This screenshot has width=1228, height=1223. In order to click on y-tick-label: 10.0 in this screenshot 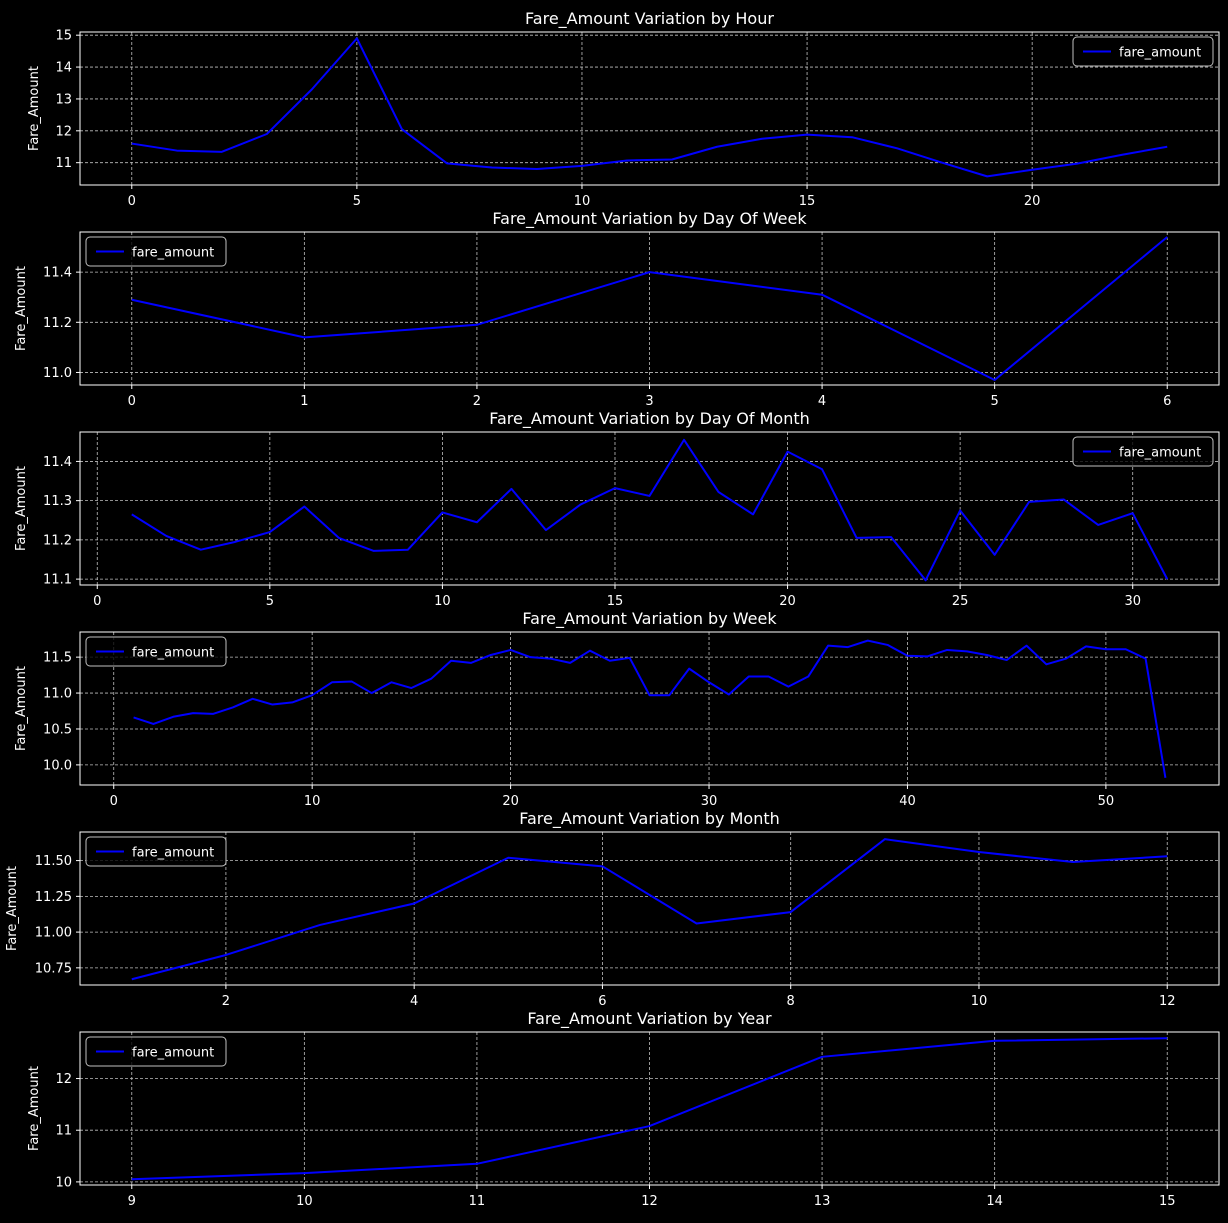, I will do `click(57, 765)`.